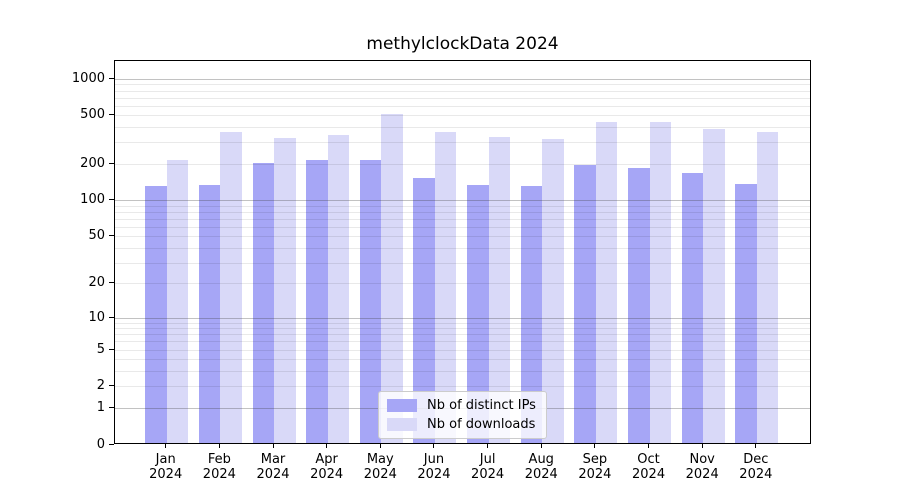  I want to click on month-label: Jun, so click(434, 459).